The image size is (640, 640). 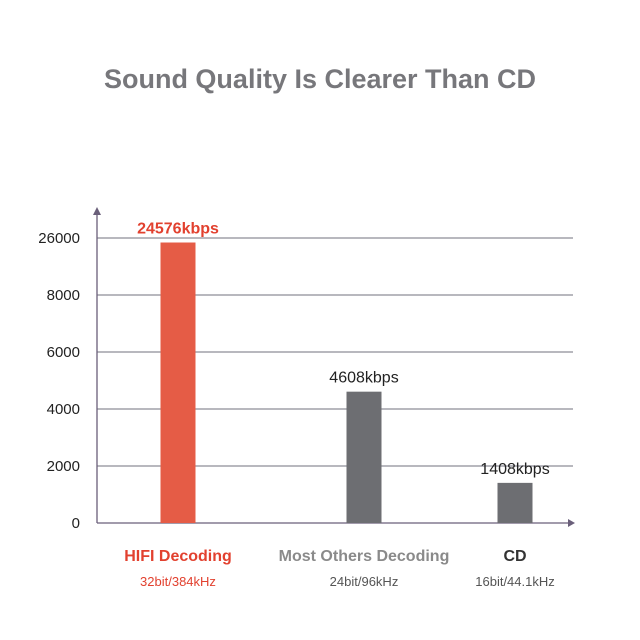 What do you see at coordinates (63, 352) in the screenshot?
I see `y-tick-label: 6000` at bounding box center [63, 352].